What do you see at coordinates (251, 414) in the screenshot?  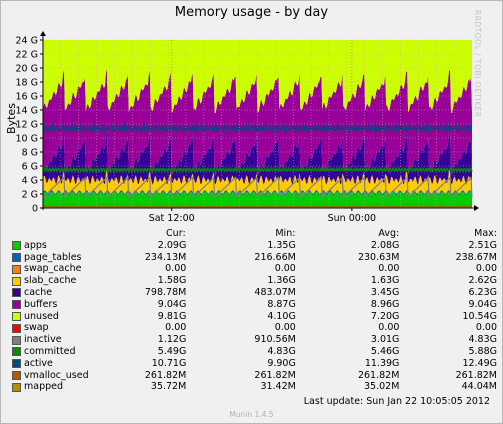 I see `munin-version: Munin 1.4.5` at bounding box center [251, 414].